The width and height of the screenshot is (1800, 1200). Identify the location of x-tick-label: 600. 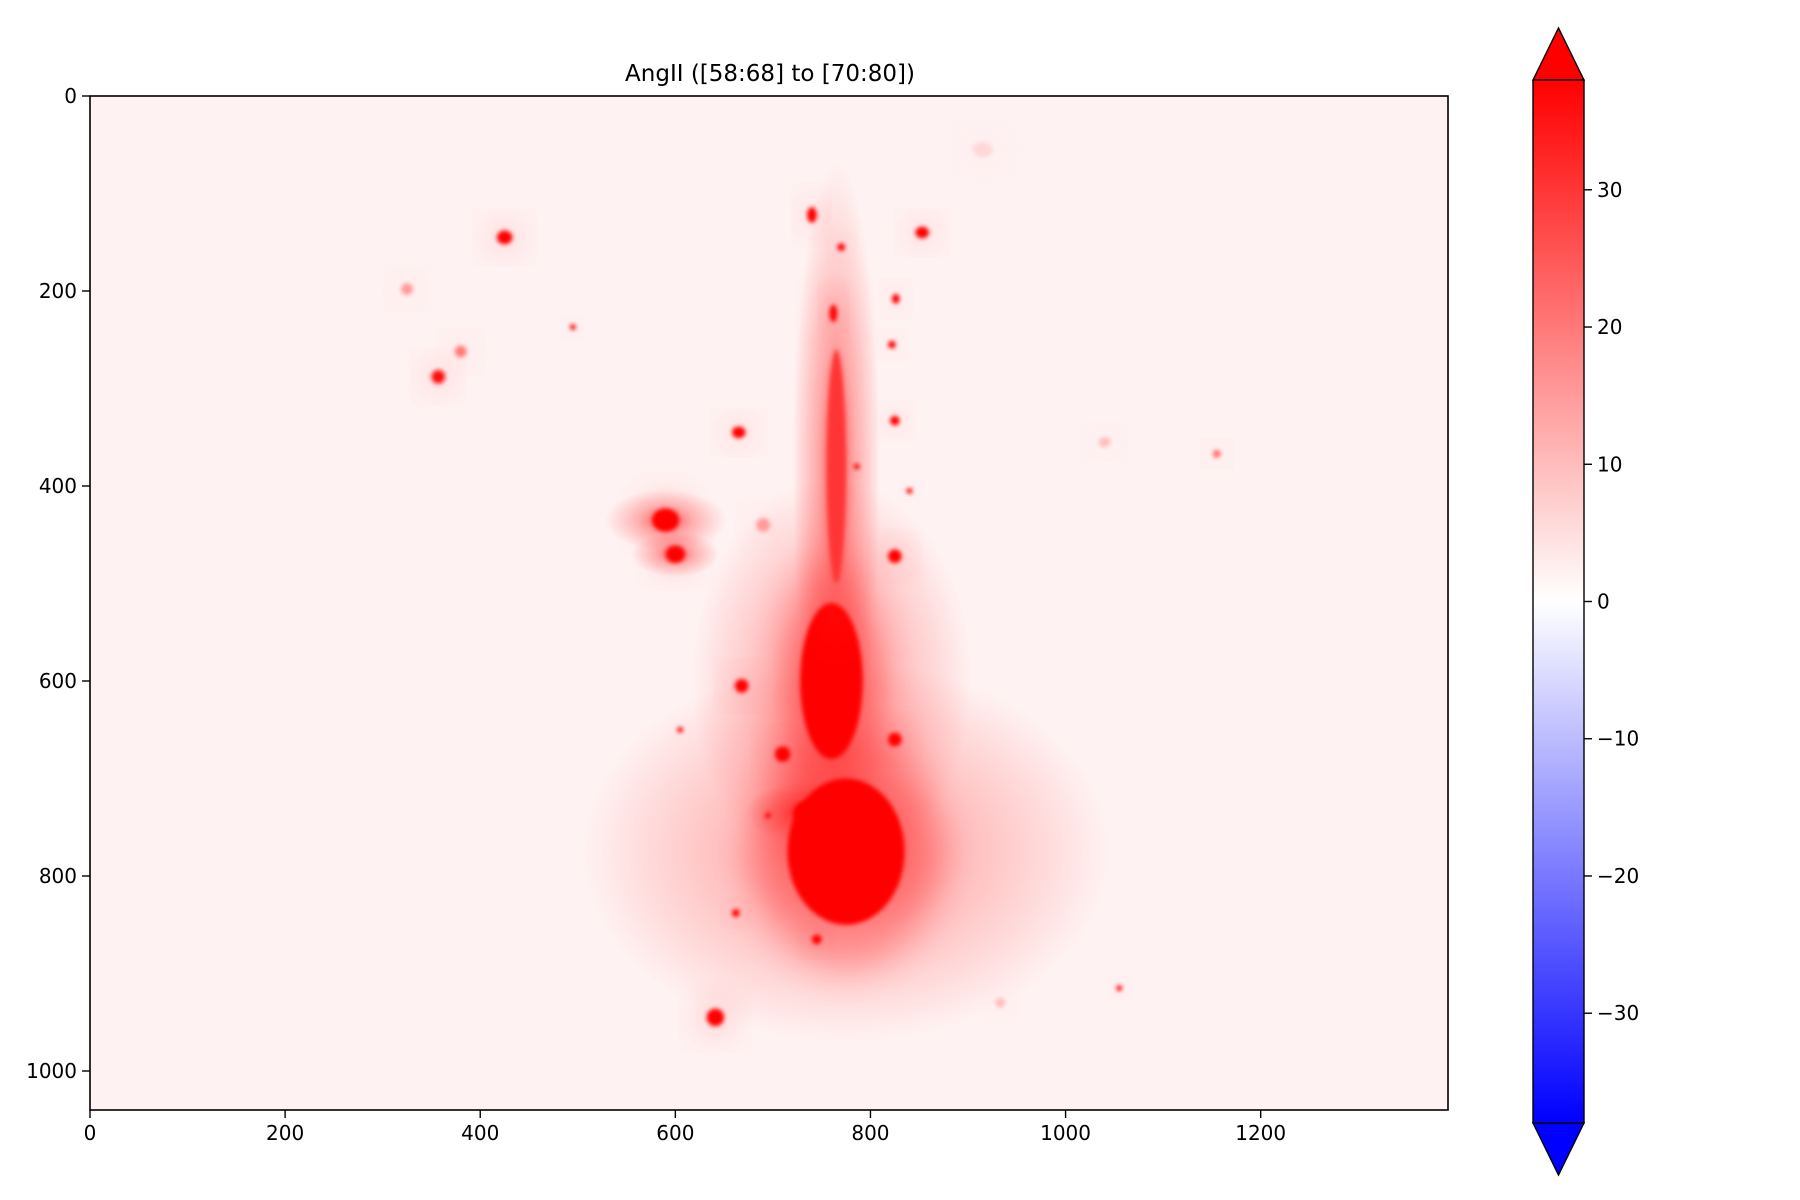
(675, 1133).